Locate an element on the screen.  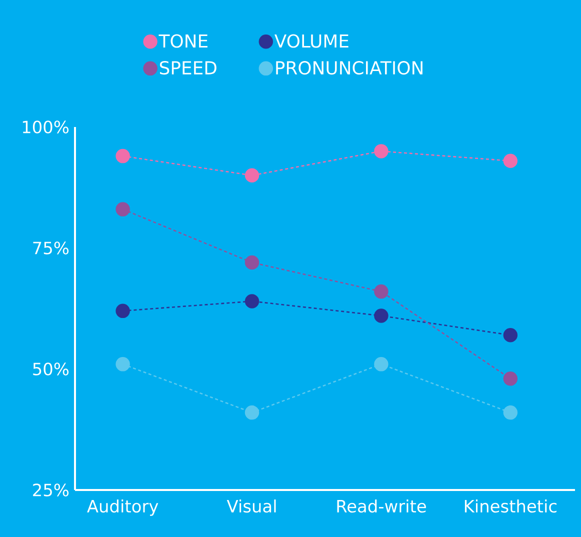
y-tick-label: 25% is located at coordinates (51, 490).